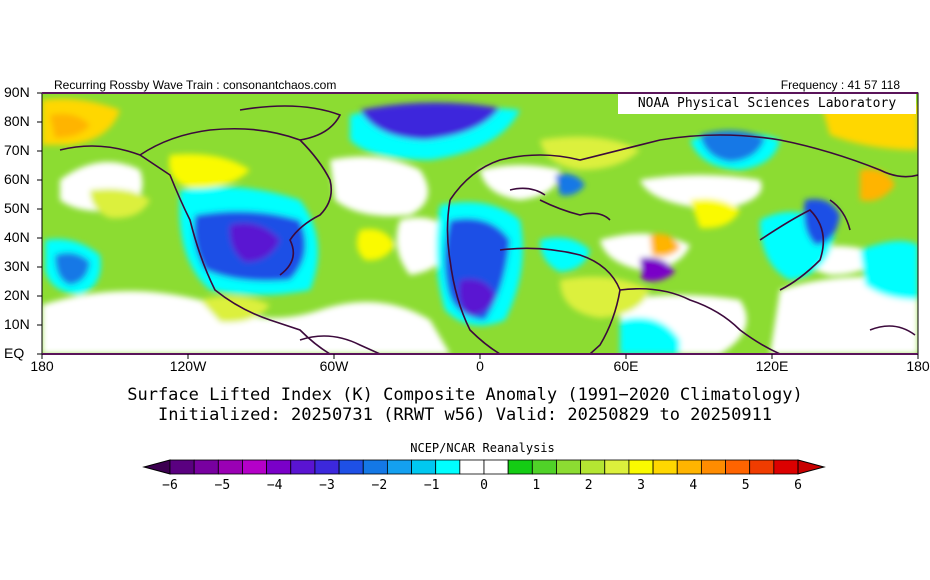 The height and width of the screenshot is (580, 930). I want to click on colorbar-over-arrow, so click(811, 467).